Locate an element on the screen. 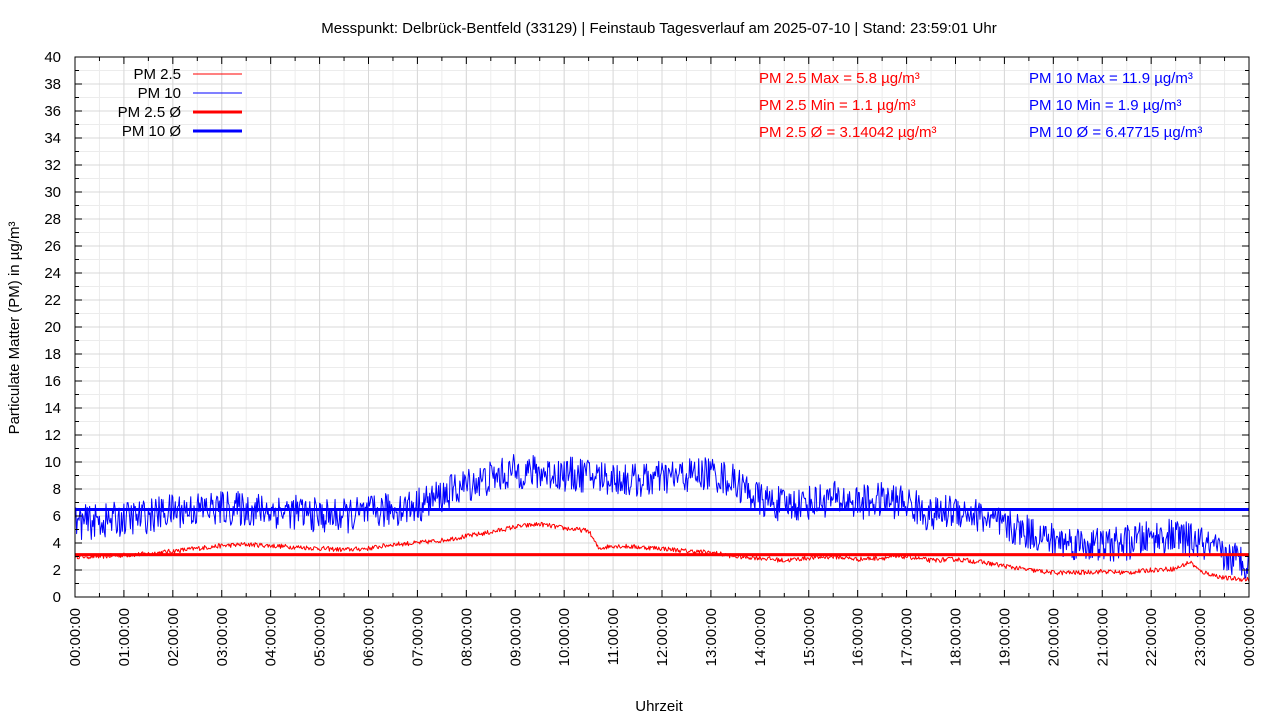  legend-label: PM 2.5 Ø is located at coordinates (150, 112).